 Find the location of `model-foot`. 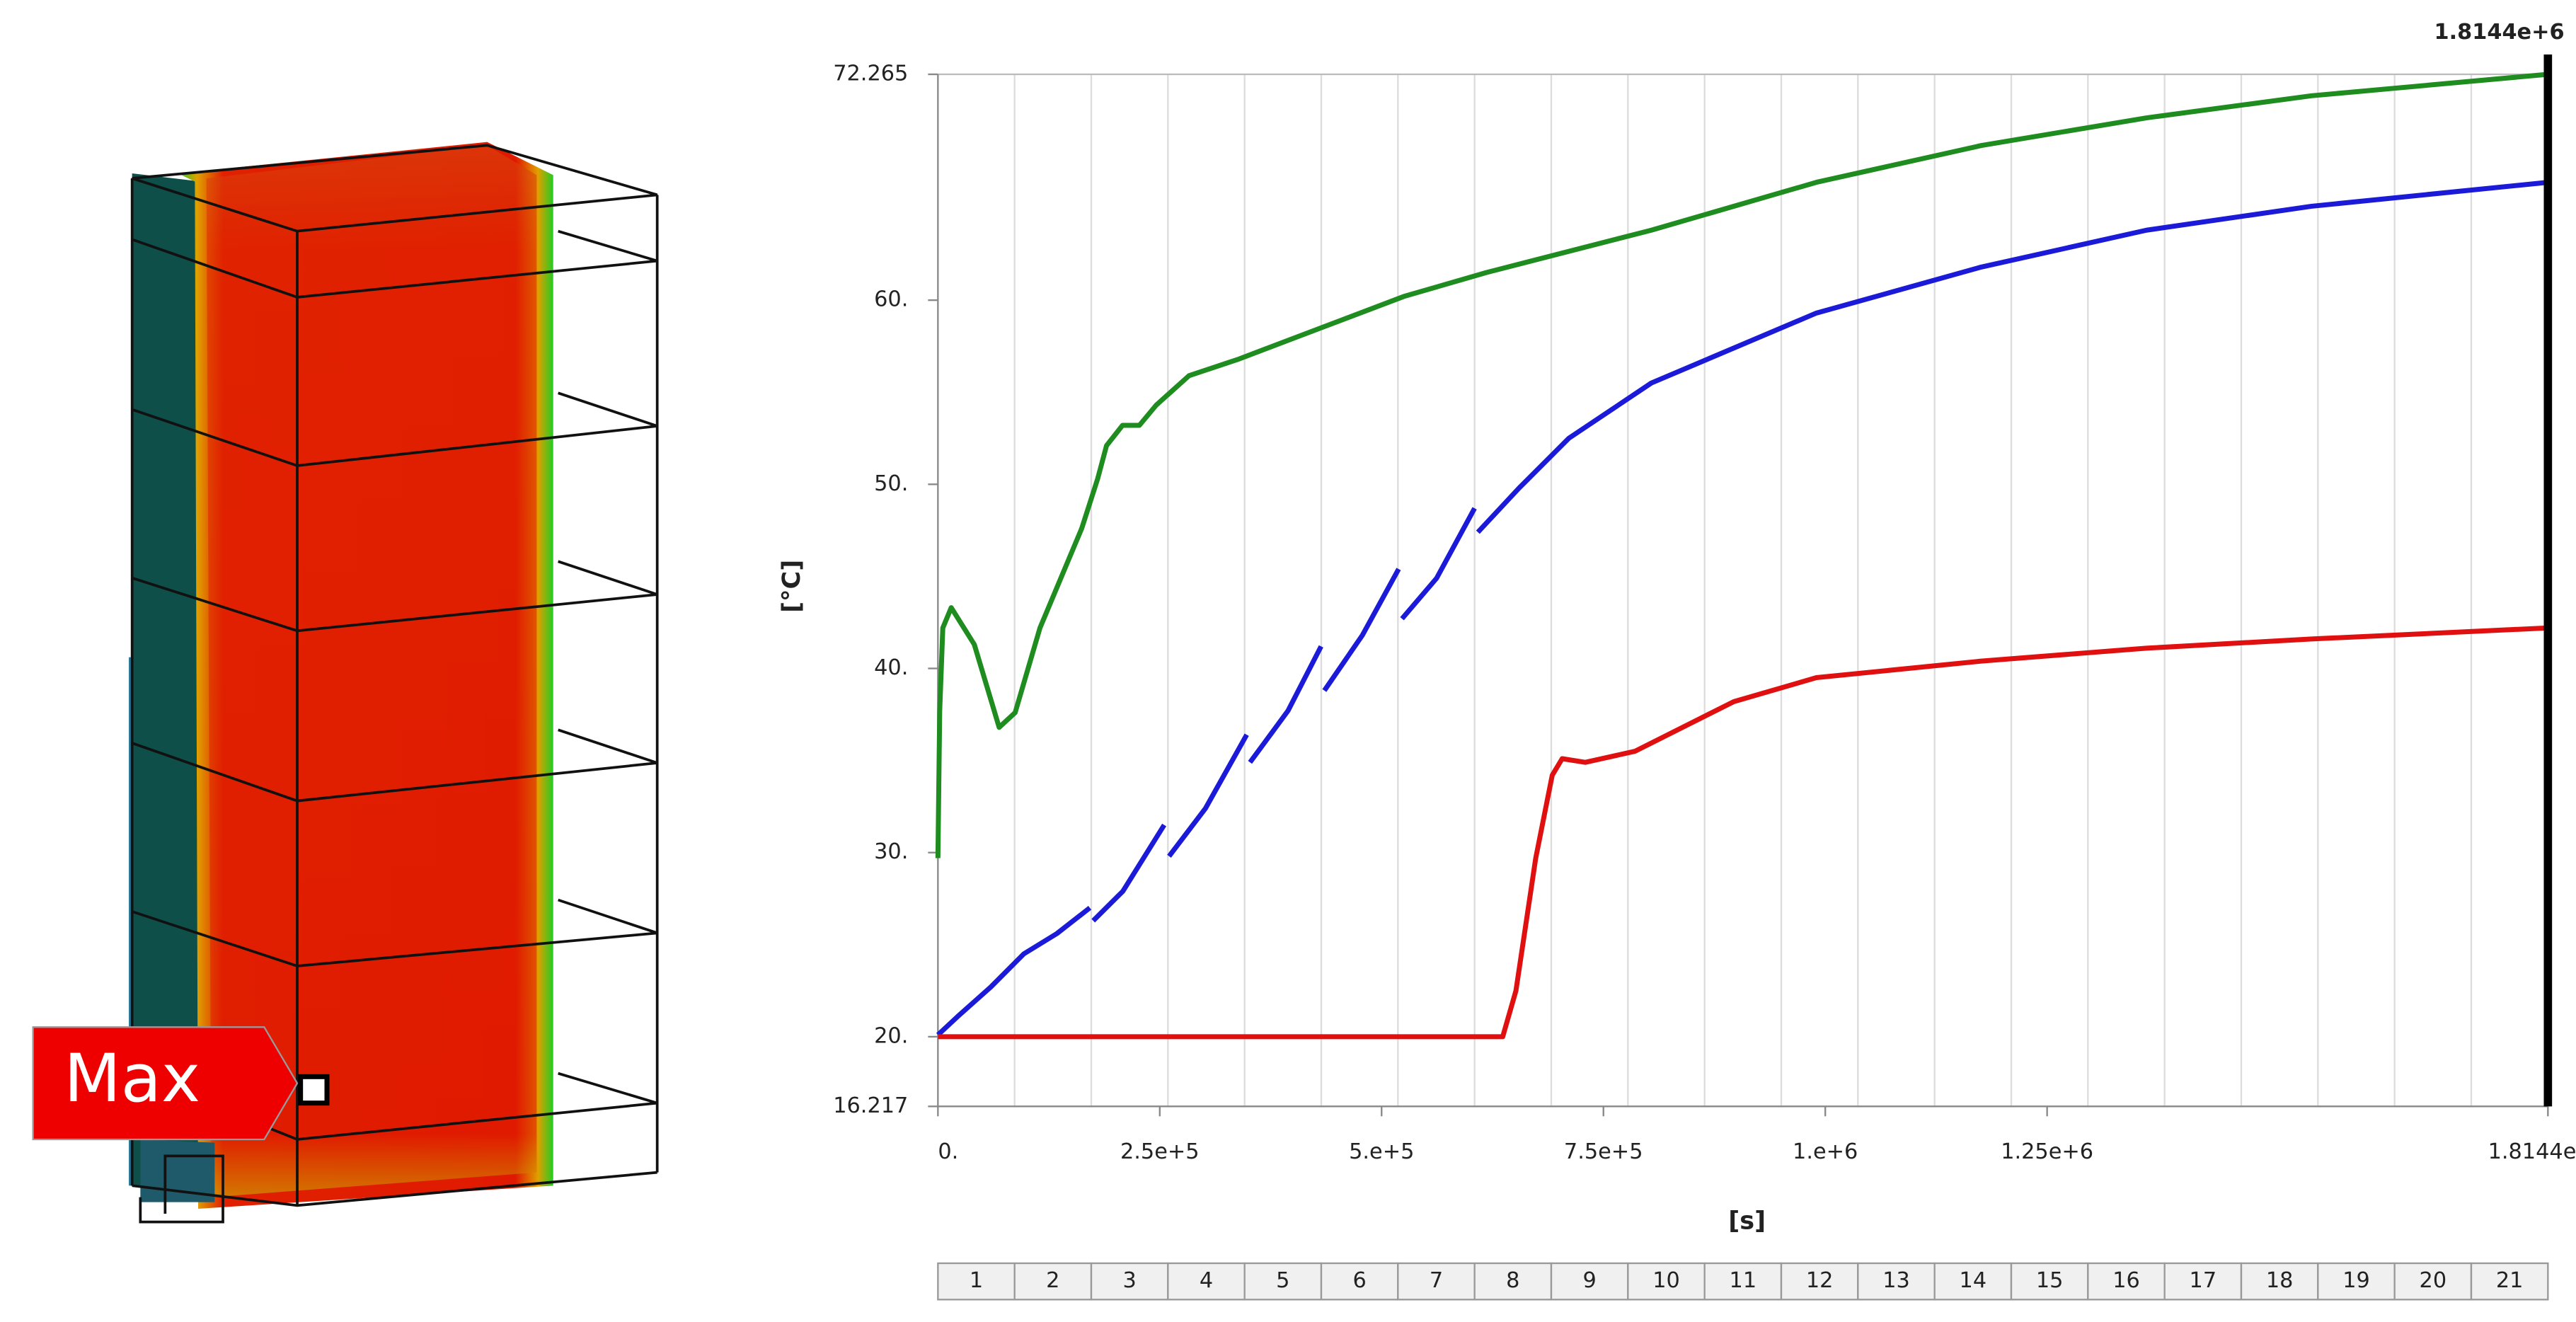

model-foot is located at coordinates (177, 1171).